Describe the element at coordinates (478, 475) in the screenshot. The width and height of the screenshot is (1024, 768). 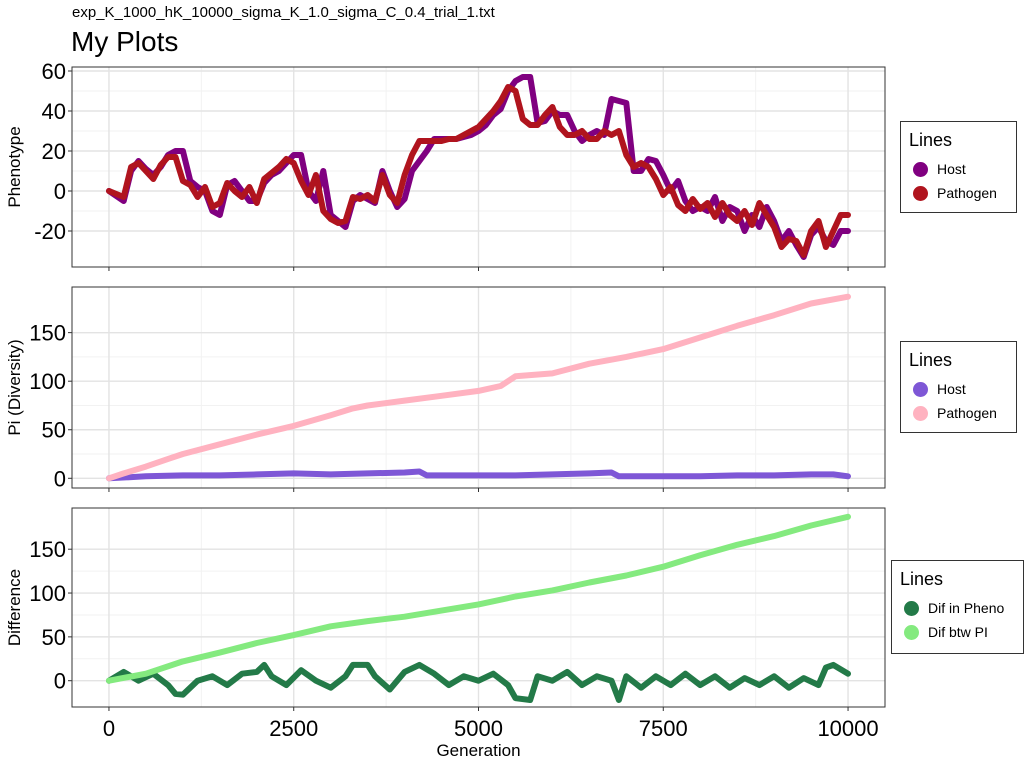
I see `series-line-host` at that location.